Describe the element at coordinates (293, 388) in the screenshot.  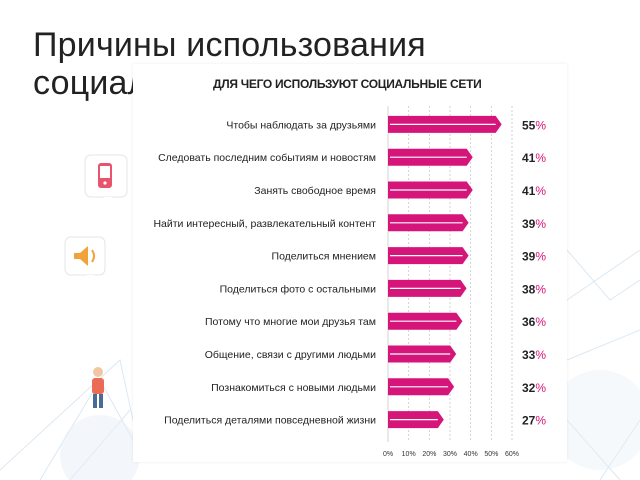
I see `category-label: Познакомиться с новыми людьми` at that location.